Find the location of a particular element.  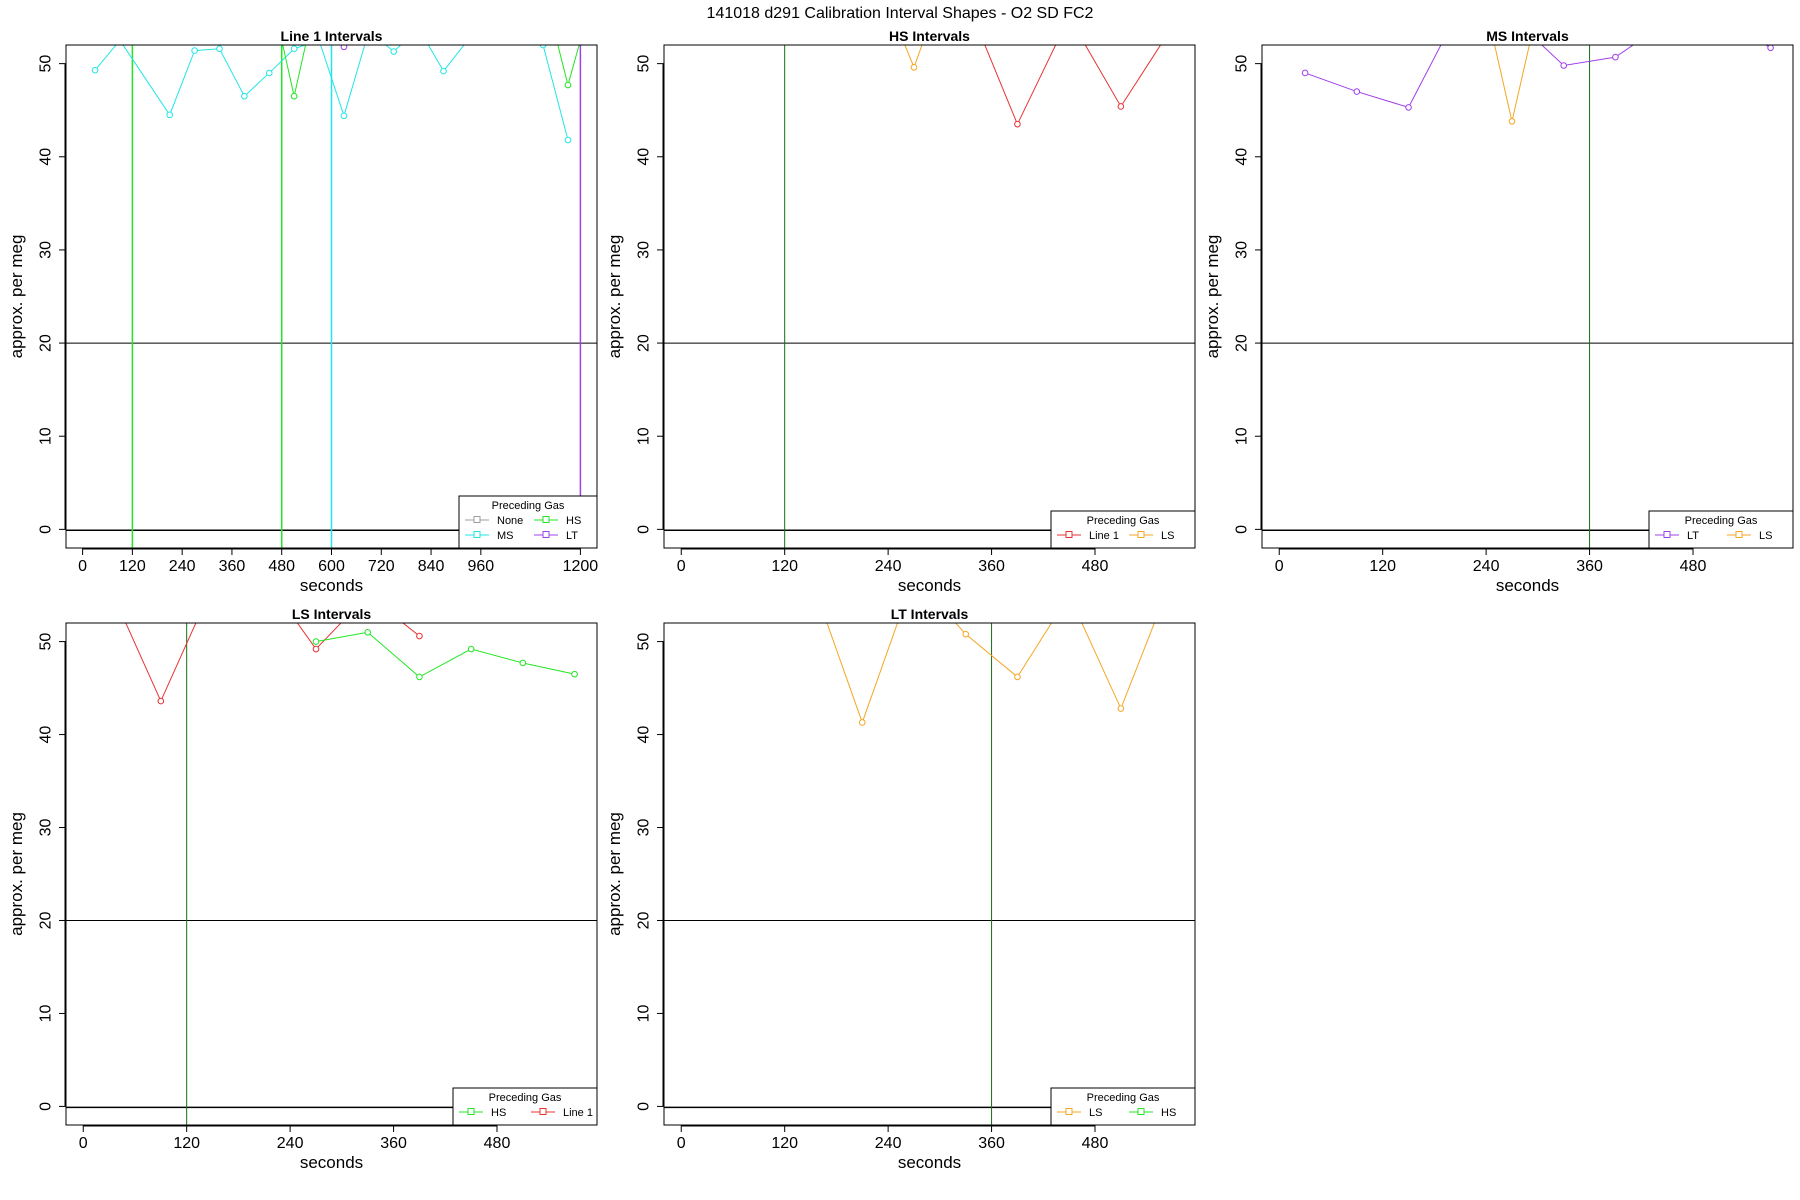

legend-label: MS is located at coordinates (505, 536).